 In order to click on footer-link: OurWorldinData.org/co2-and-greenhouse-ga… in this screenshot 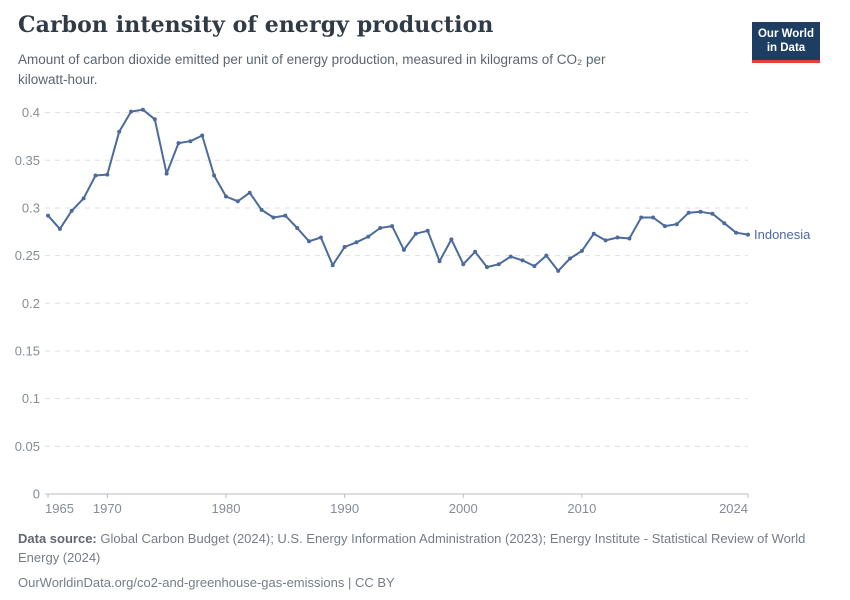, I will do `click(181, 582)`.